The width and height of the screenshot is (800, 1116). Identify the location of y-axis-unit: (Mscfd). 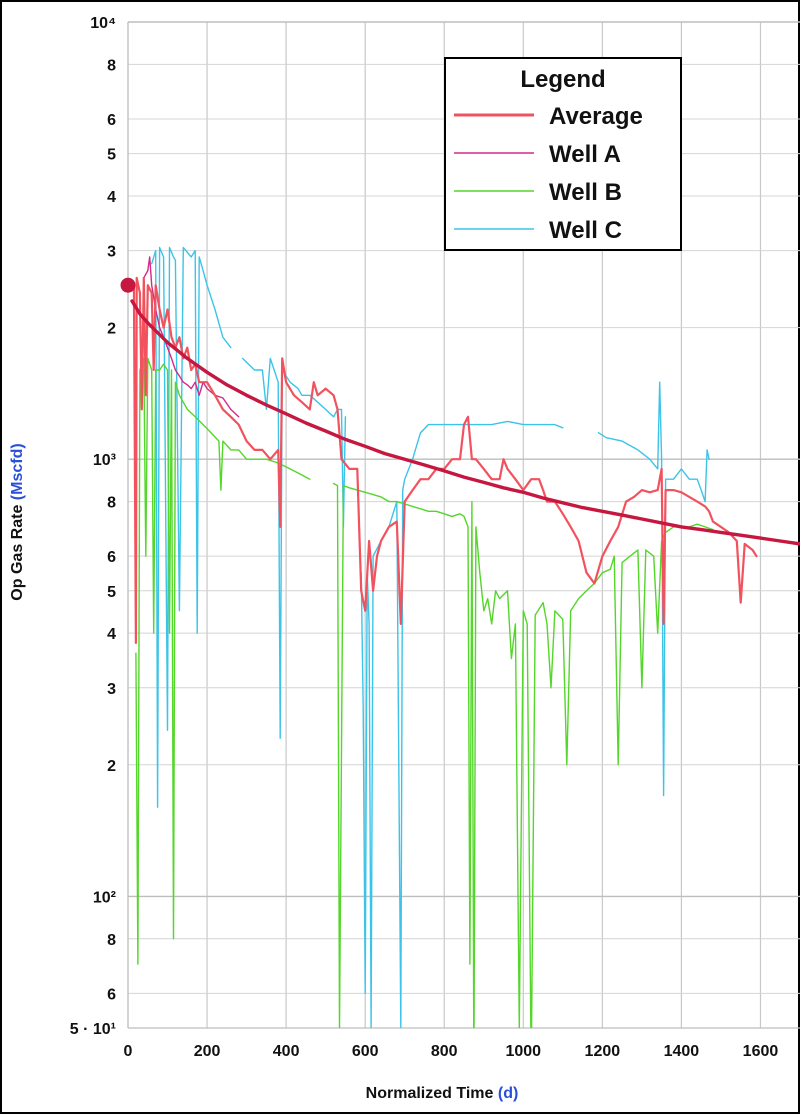
(17, 471).